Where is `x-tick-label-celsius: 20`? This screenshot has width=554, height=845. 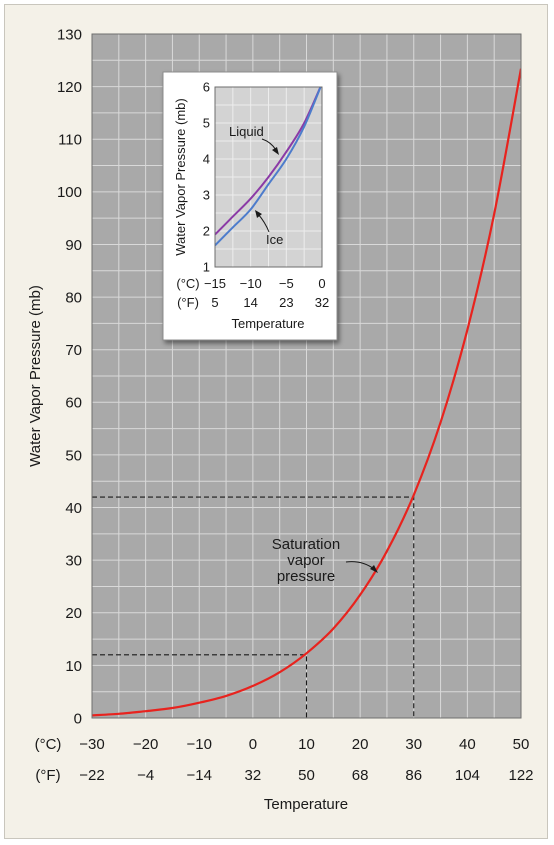
x-tick-label-celsius: 20 is located at coordinates (360, 744).